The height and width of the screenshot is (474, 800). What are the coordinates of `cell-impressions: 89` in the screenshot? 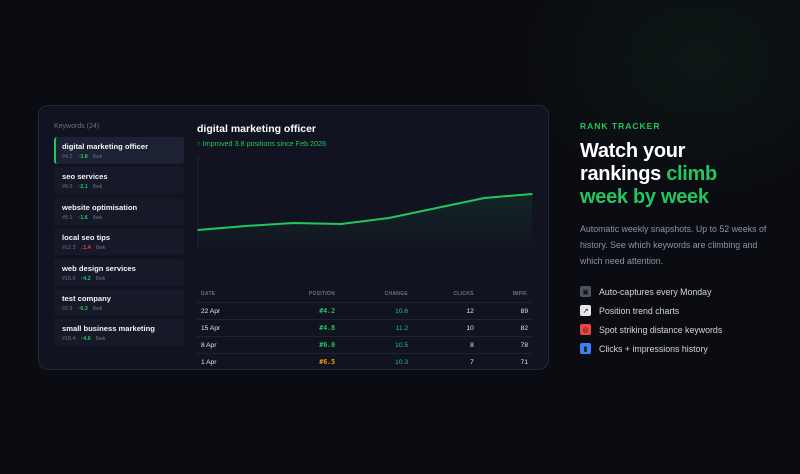 It's located at (504, 311).